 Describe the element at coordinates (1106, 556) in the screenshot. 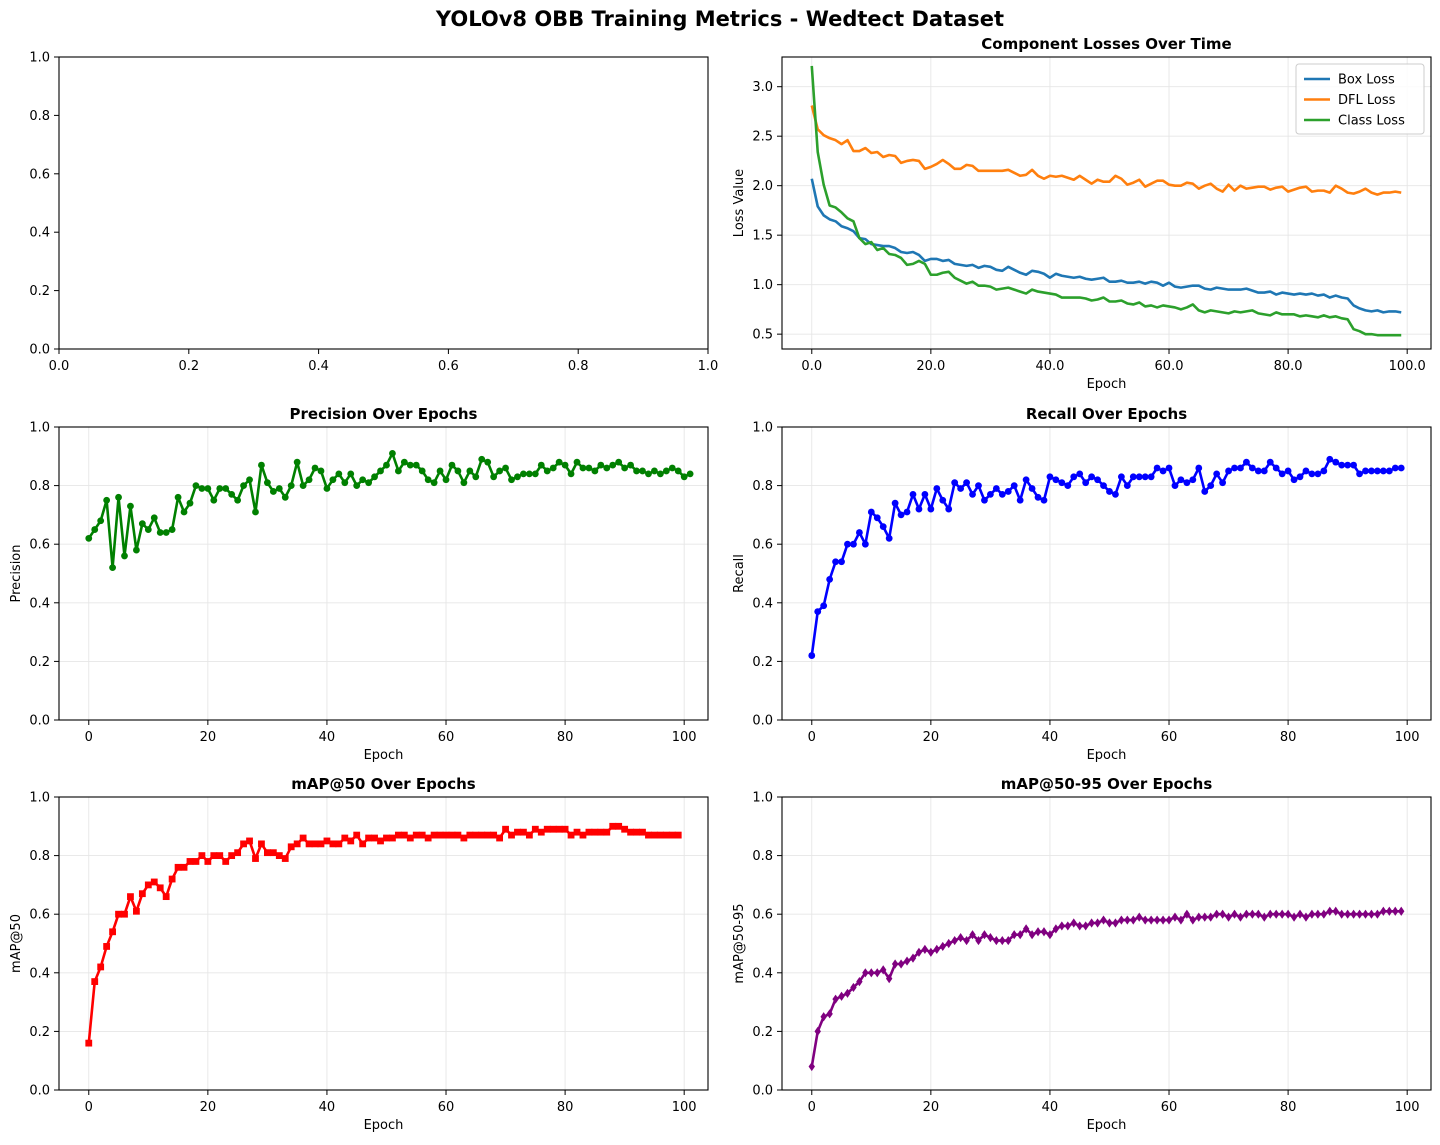

I see `series-line` at that location.